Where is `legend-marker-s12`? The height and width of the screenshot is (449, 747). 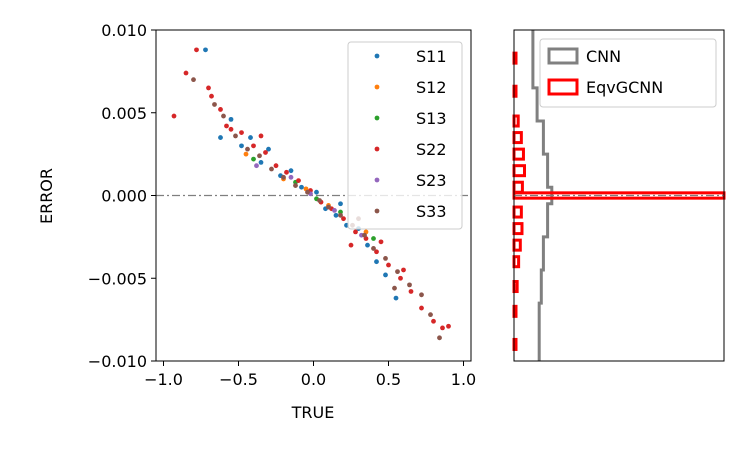 legend-marker-s12 is located at coordinates (377, 87).